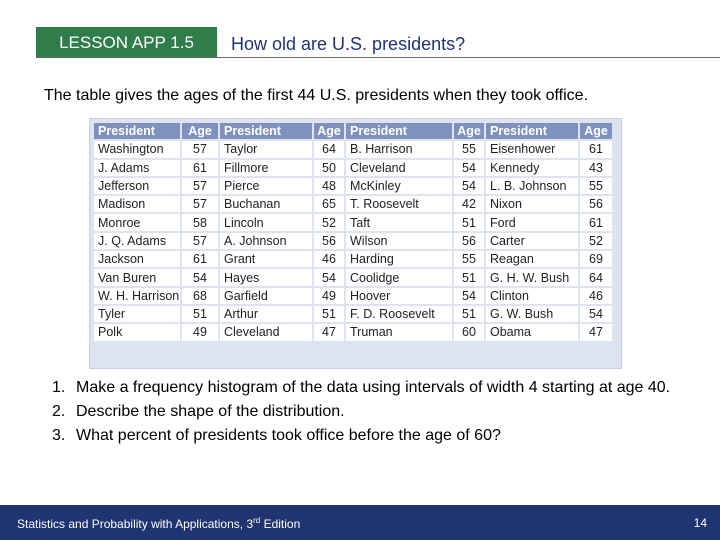 This screenshot has height=540, width=720. What do you see at coordinates (266, 277) in the screenshot?
I see `president-cell: Hayes` at bounding box center [266, 277].